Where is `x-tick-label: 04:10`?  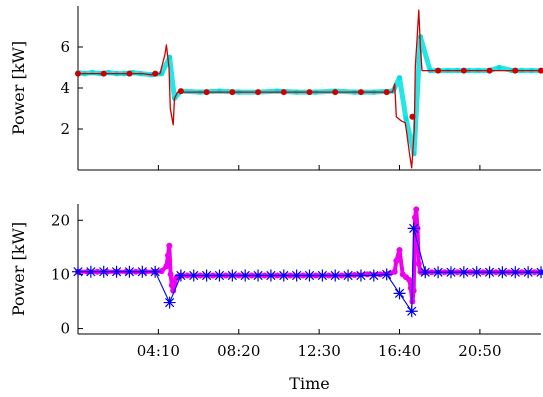
x-tick-label: 04:10 is located at coordinates (158, 351).